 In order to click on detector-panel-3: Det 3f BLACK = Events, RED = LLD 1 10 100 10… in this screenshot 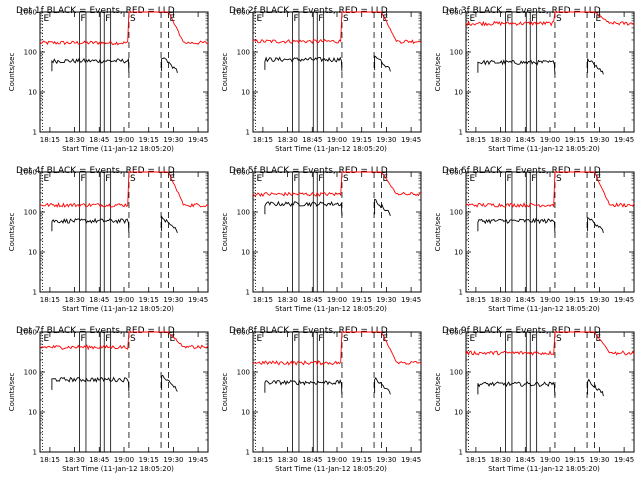, I will do `click(534, 79)`.